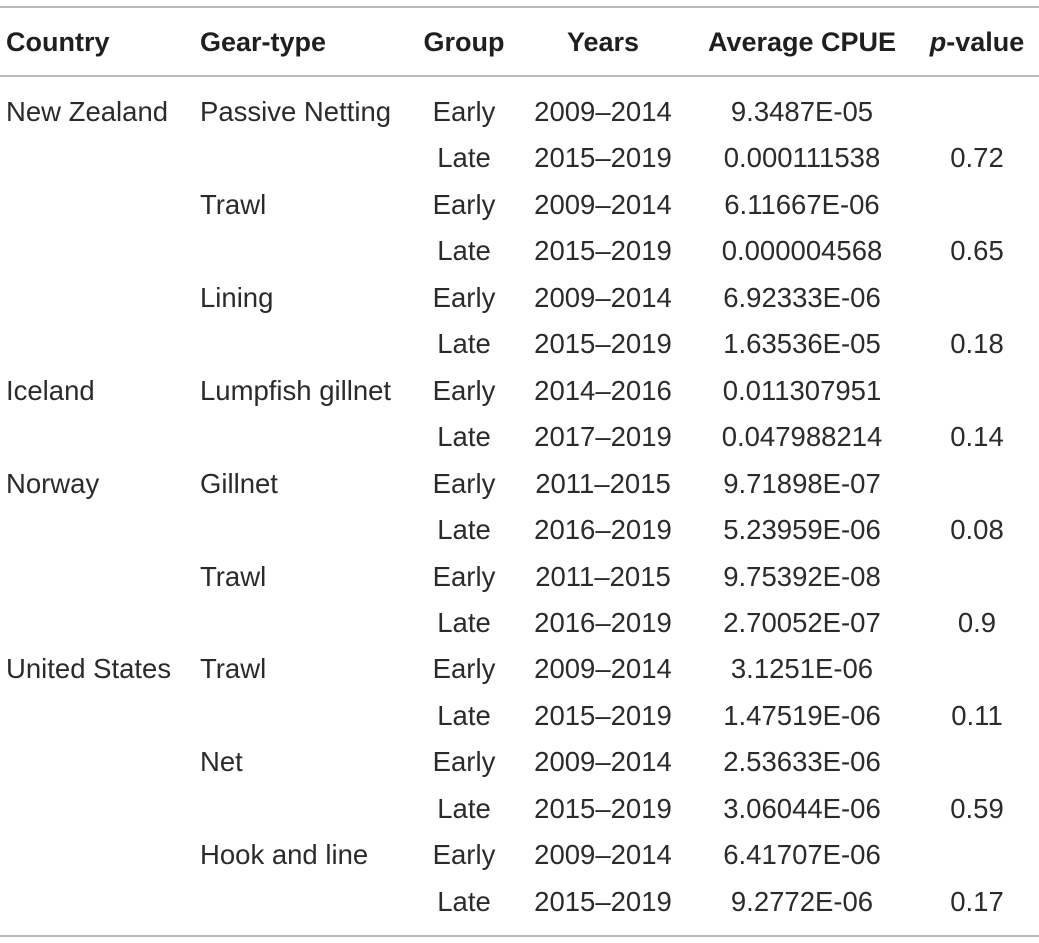  What do you see at coordinates (802, 204) in the screenshot?
I see `cell-average-cpue: 6.11667E-06` at bounding box center [802, 204].